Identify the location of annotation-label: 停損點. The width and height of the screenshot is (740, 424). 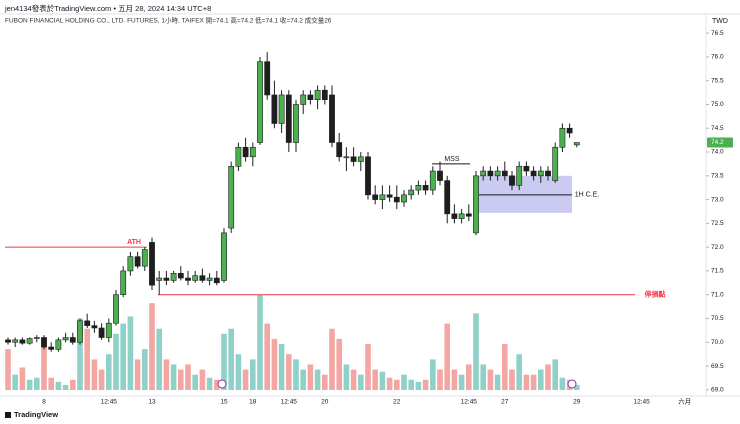
(655, 294).